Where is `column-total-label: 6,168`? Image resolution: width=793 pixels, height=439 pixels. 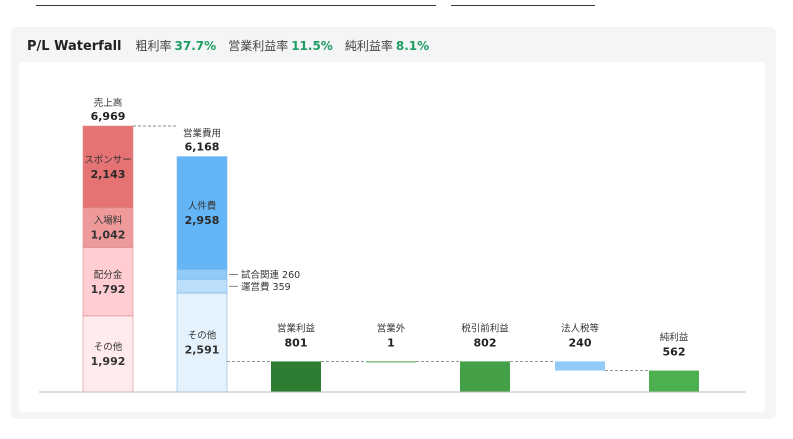 column-total-label: 6,168 is located at coordinates (202, 147).